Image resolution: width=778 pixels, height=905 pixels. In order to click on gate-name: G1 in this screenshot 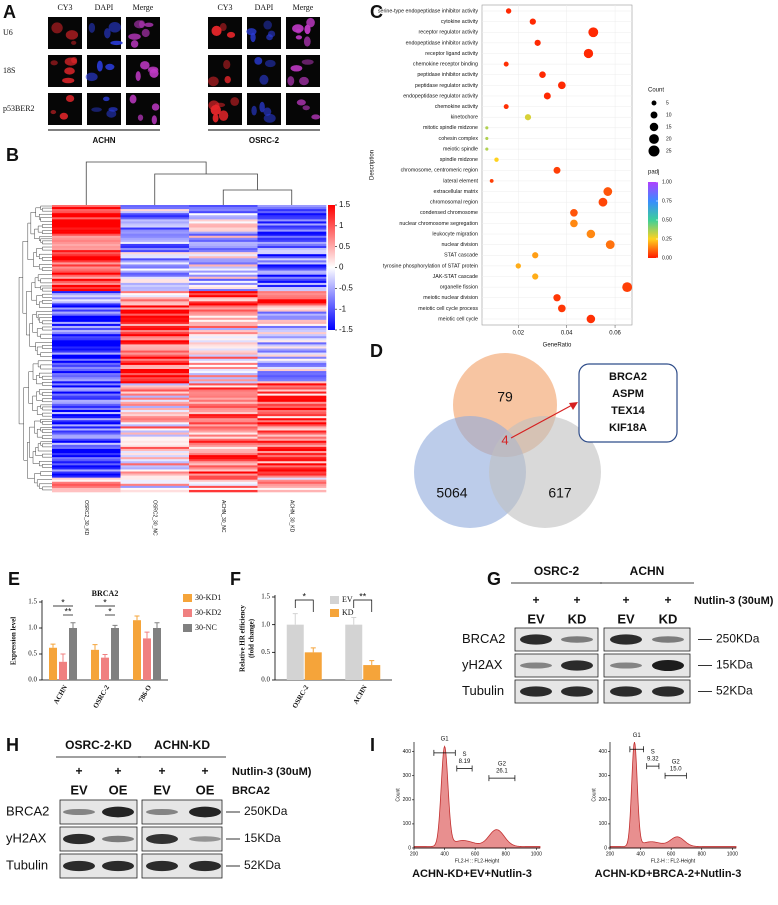, I will do `click(637, 736)`.